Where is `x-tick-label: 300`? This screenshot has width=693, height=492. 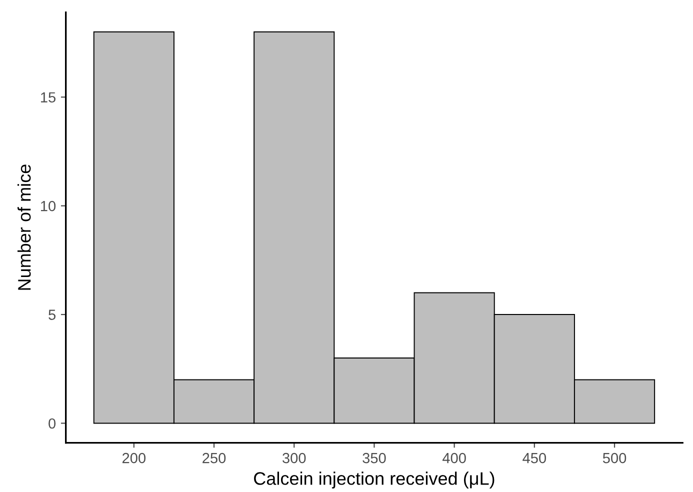 x-tick-label: 300 is located at coordinates (294, 458).